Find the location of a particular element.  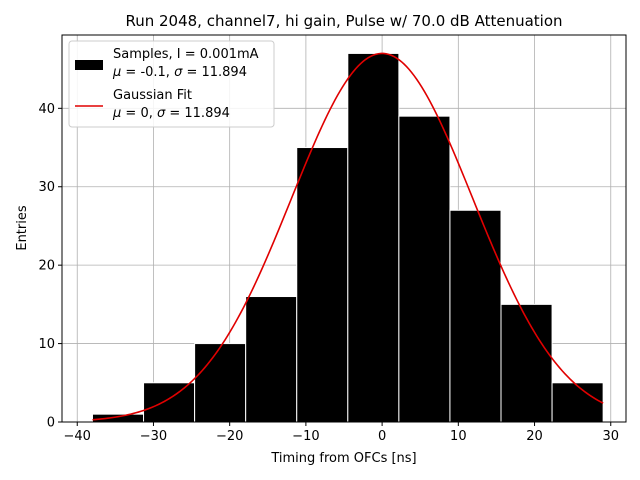

legend-fit-sigma-value: = 11.894 is located at coordinates (197, 113).